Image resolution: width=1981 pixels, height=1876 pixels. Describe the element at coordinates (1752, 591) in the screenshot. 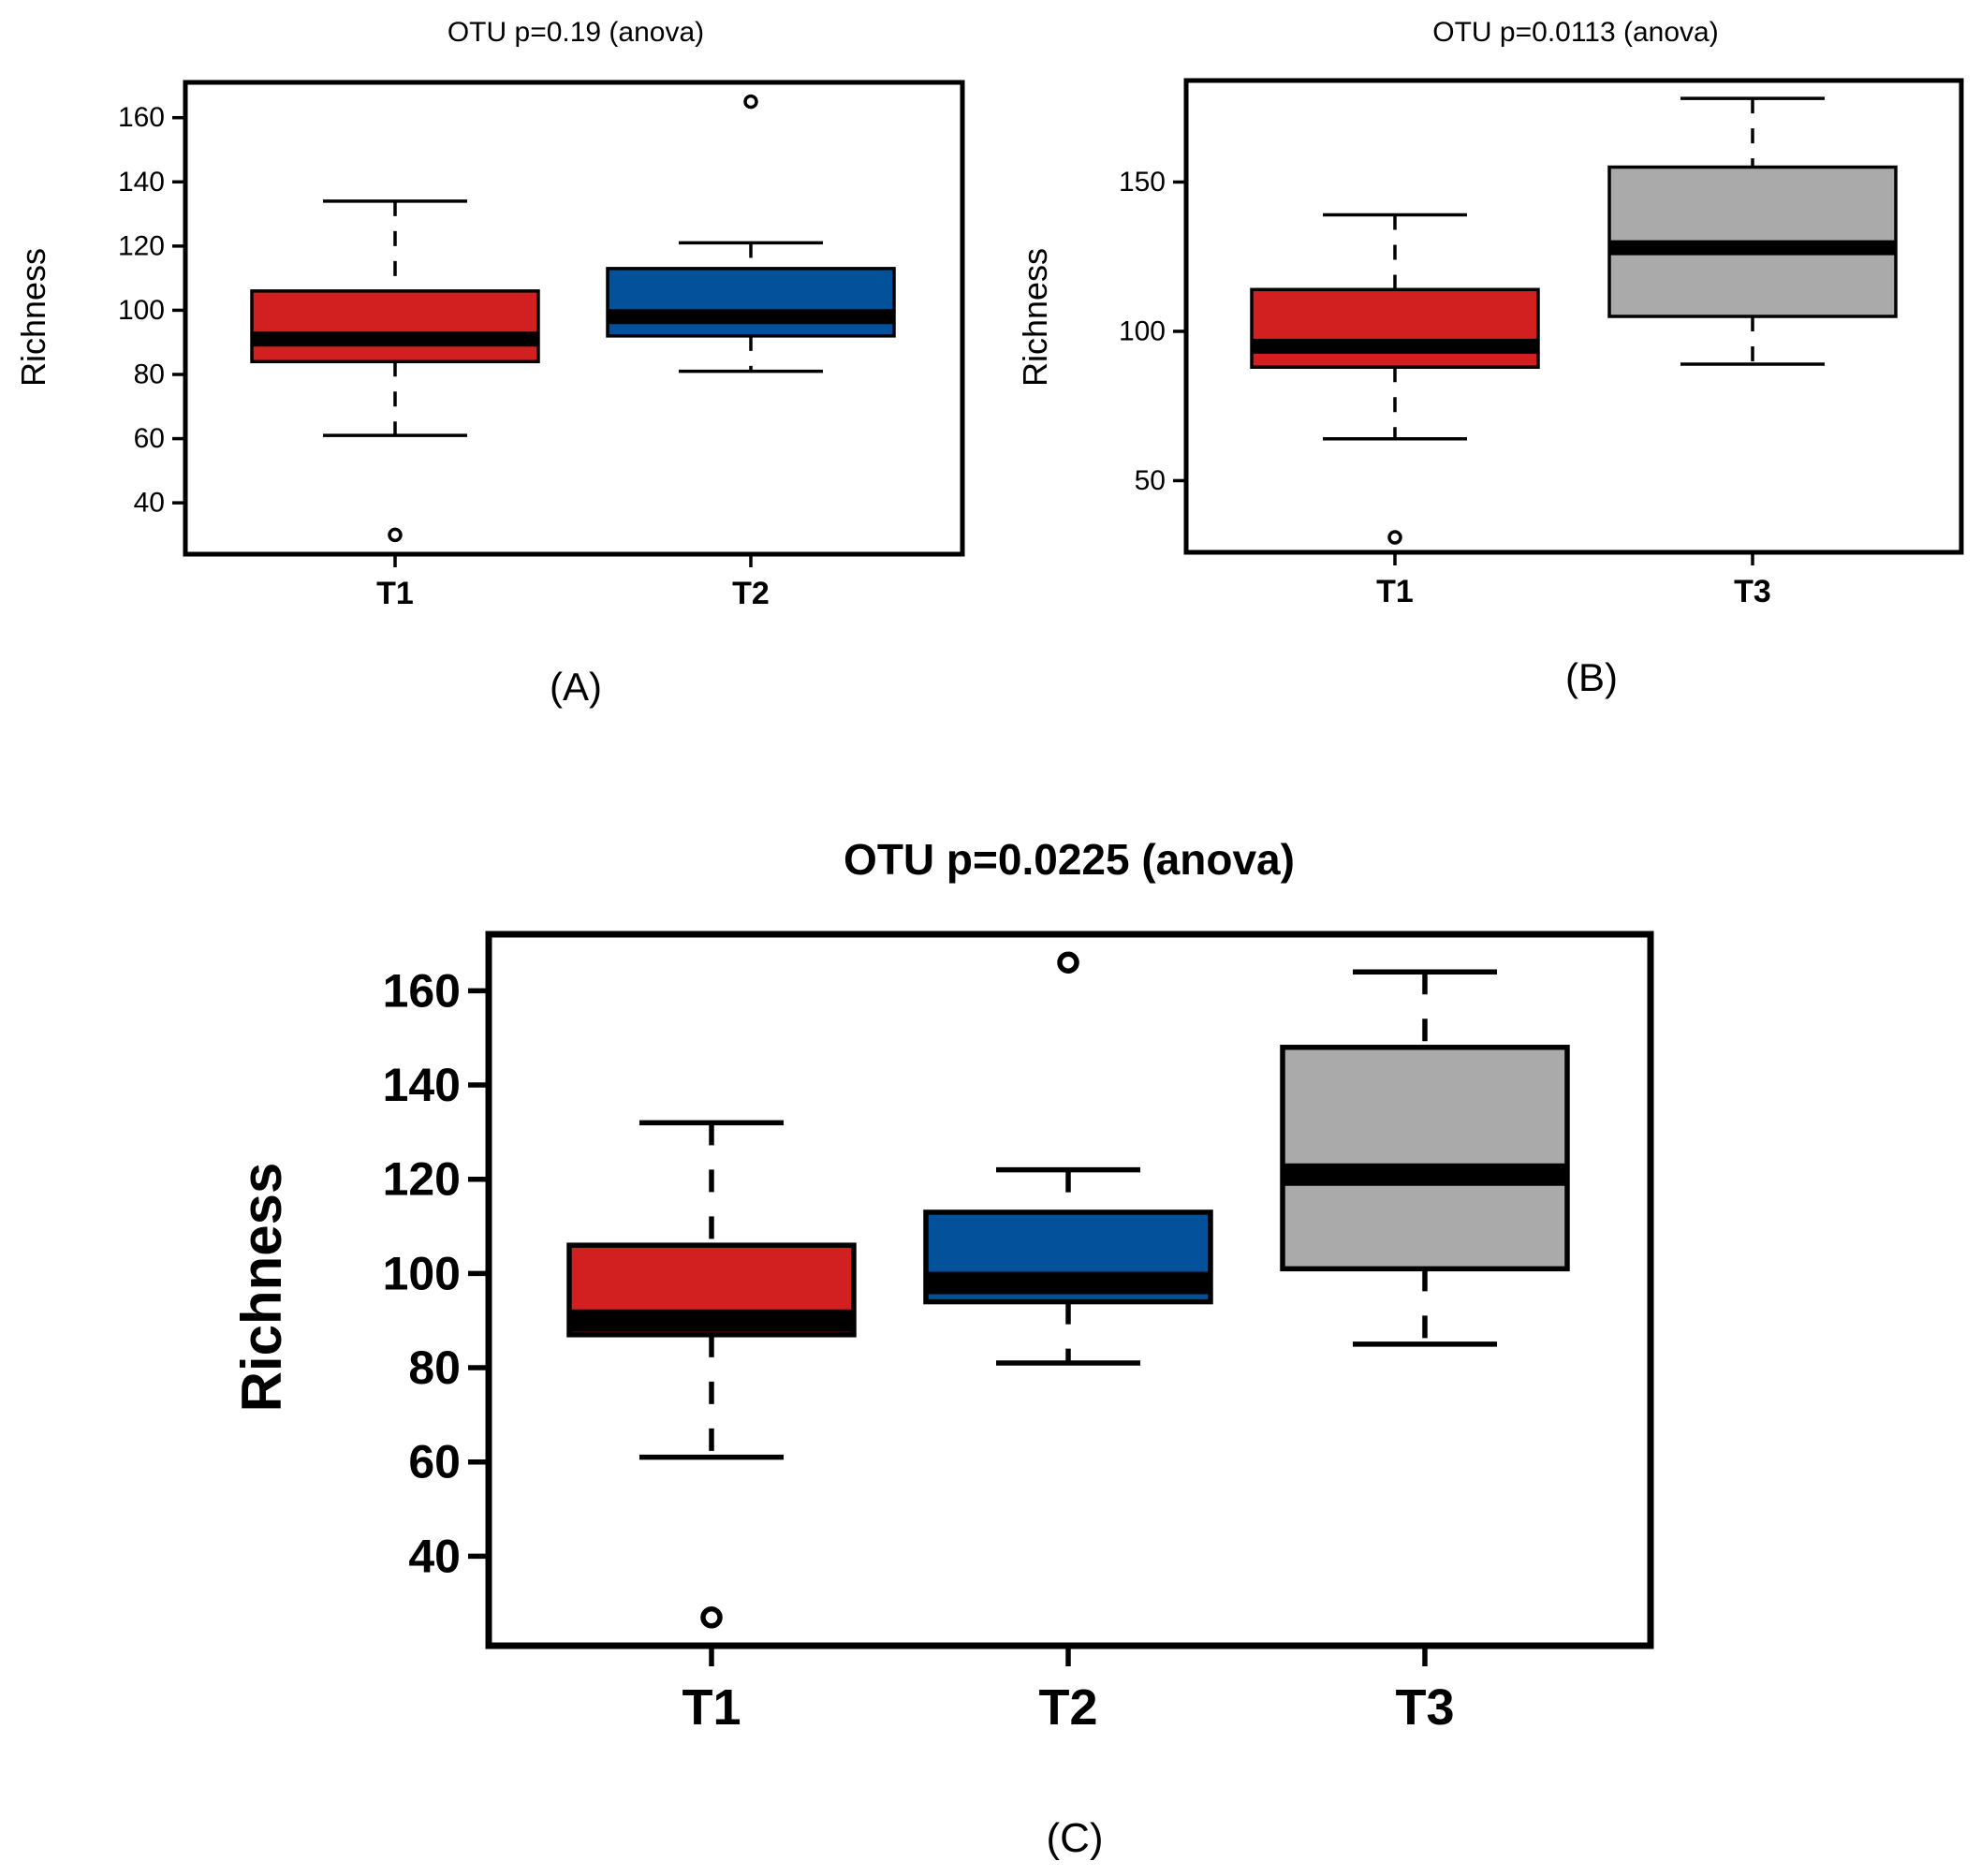

I see `panel-b-category-label: T3` at that location.